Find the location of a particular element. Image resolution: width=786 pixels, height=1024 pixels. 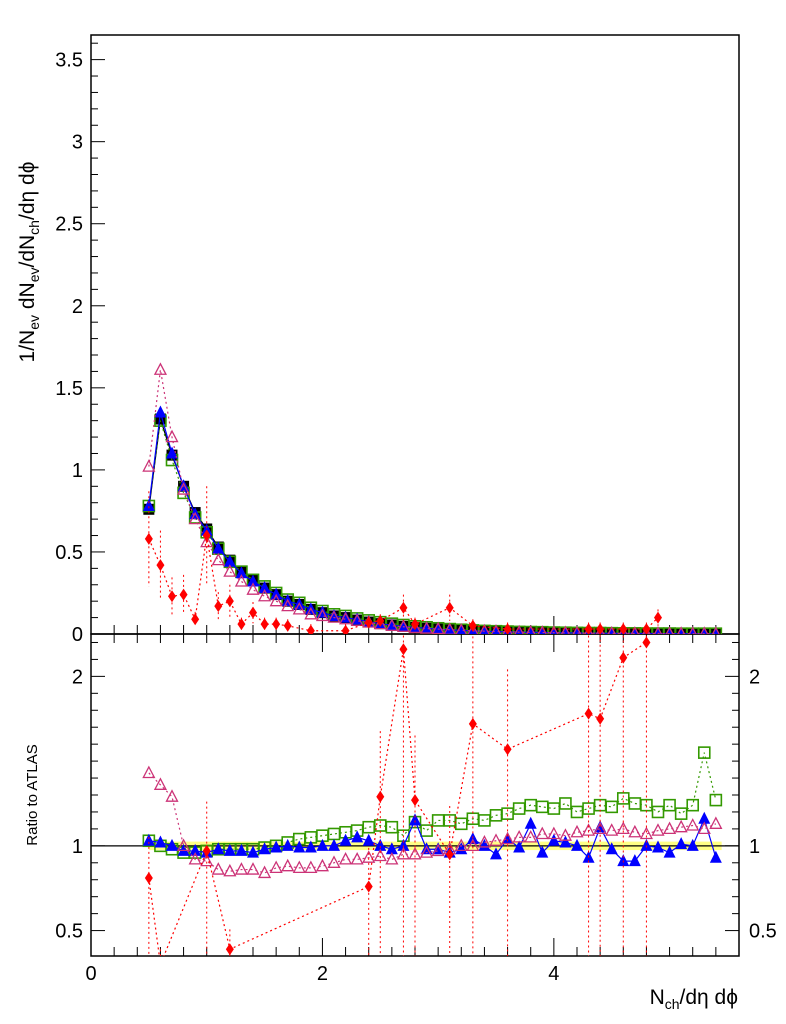

ratio-y-axis-label: Ratio to ATLAS is located at coordinates (32, 794).